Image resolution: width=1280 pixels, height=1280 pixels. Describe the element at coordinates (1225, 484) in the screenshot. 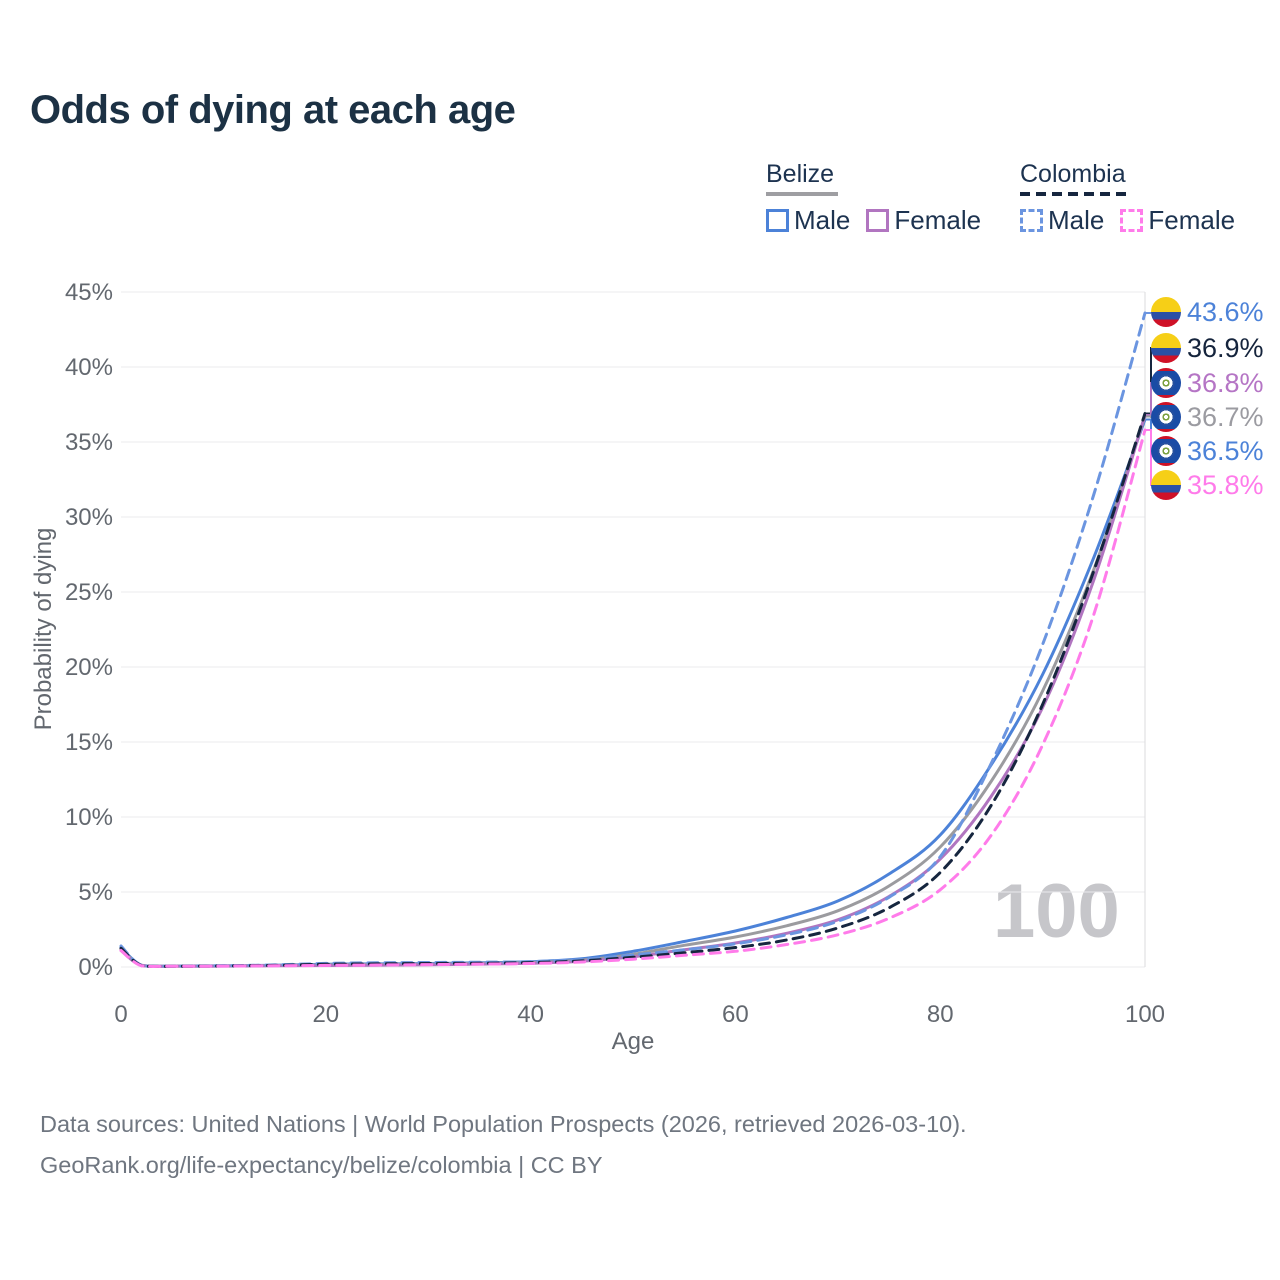

I see `end-label-value: 35.8%` at that location.